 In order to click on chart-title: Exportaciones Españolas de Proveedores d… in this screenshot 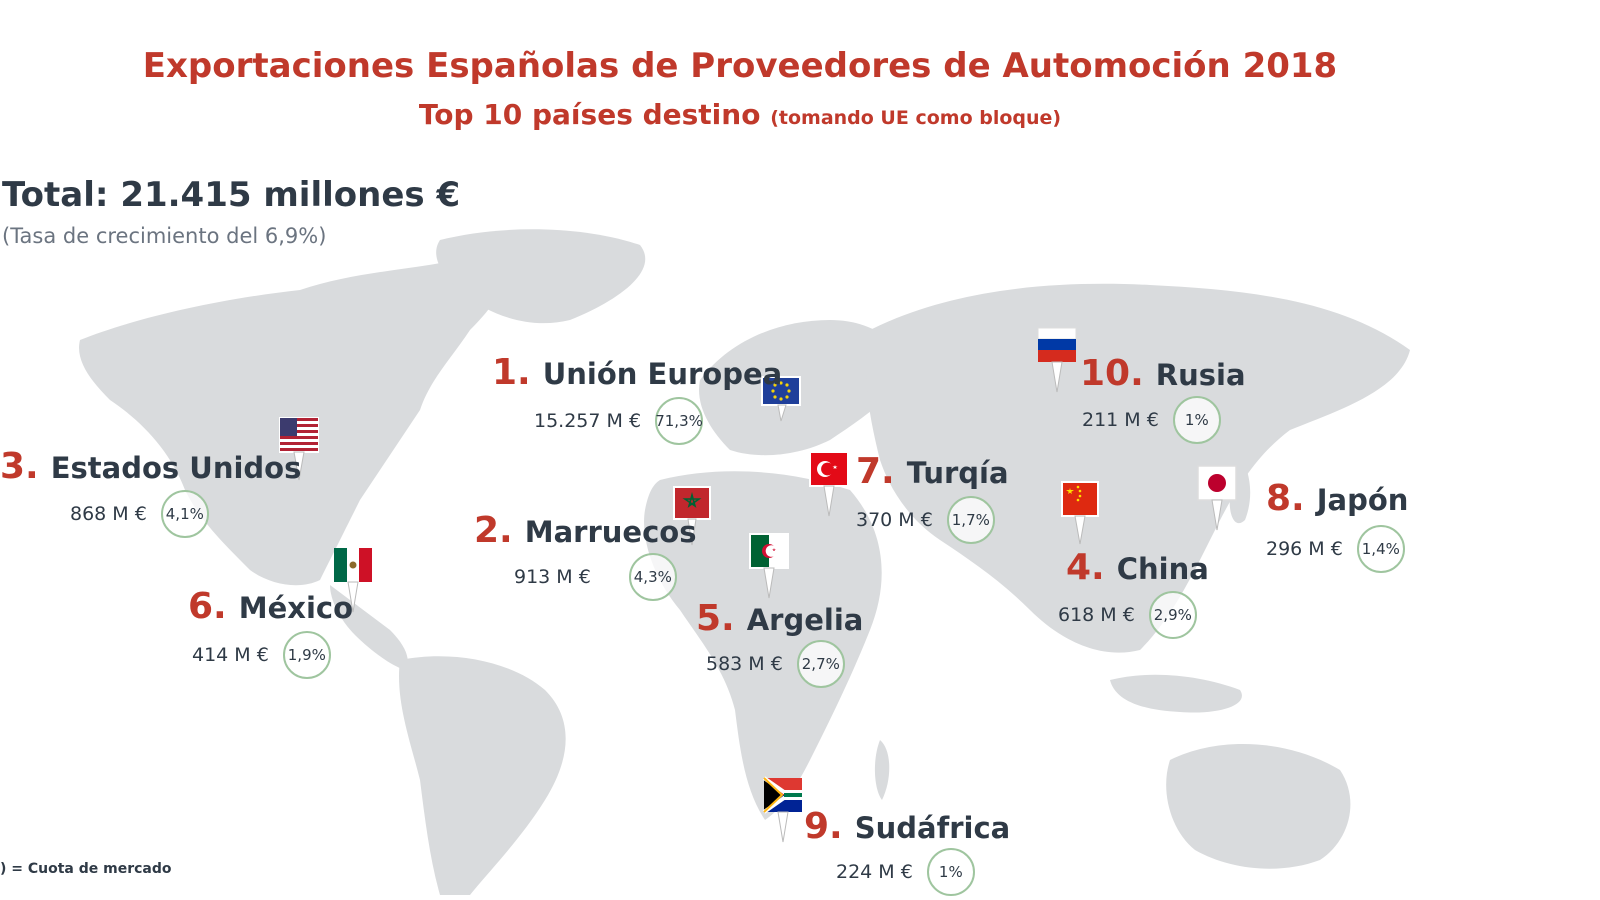, I will do `click(740, 66)`.